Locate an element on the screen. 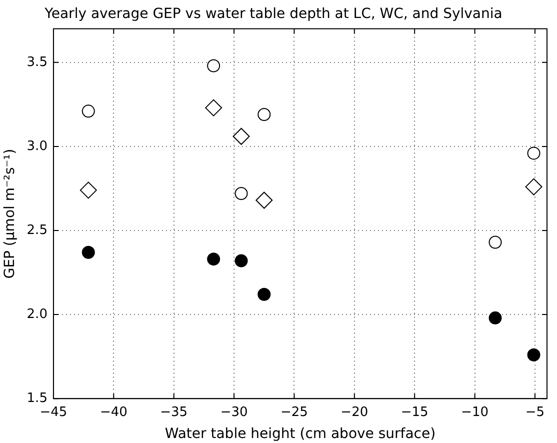 Image resolution: width=557 pixels, height=443 pixels. y-tick-label: 2.0 is located at coordinates (37, 314).